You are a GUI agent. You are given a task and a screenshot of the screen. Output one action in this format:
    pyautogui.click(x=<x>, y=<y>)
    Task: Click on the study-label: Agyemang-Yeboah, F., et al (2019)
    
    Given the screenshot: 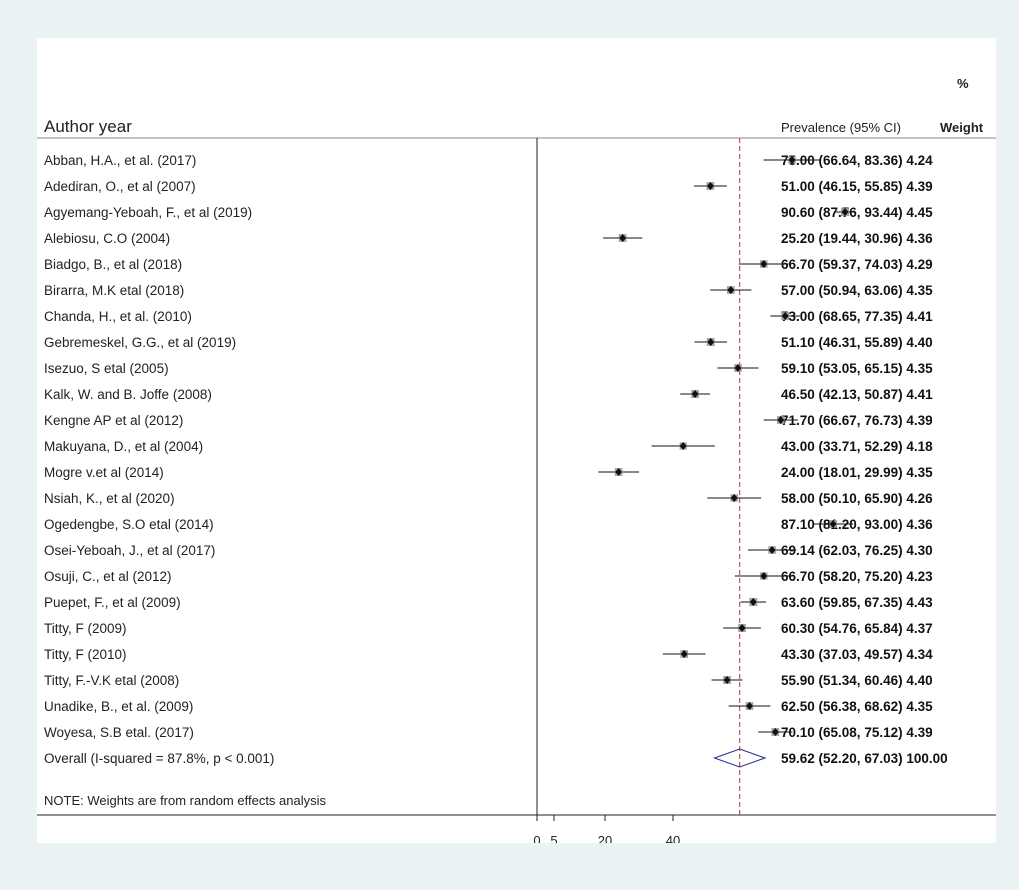 What is the action you would take?
    pyautogui.click(x=148, y=212)
    